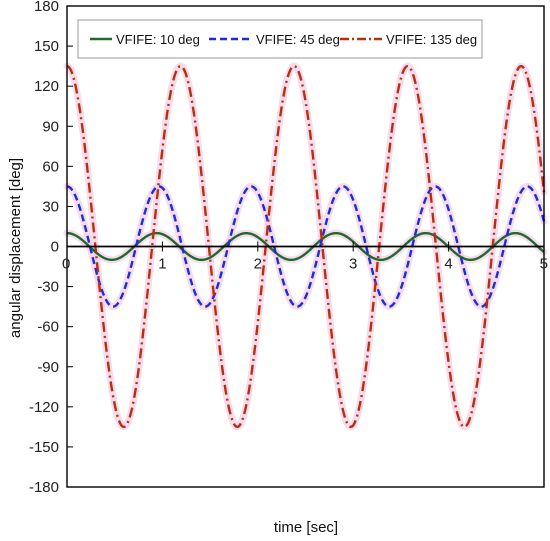 This screenshot has width=550, height=541. What do you see at coordinates (55, 247) in the screenshot?
I see `y-tick-label: 0` at bounding box center [55, 247].